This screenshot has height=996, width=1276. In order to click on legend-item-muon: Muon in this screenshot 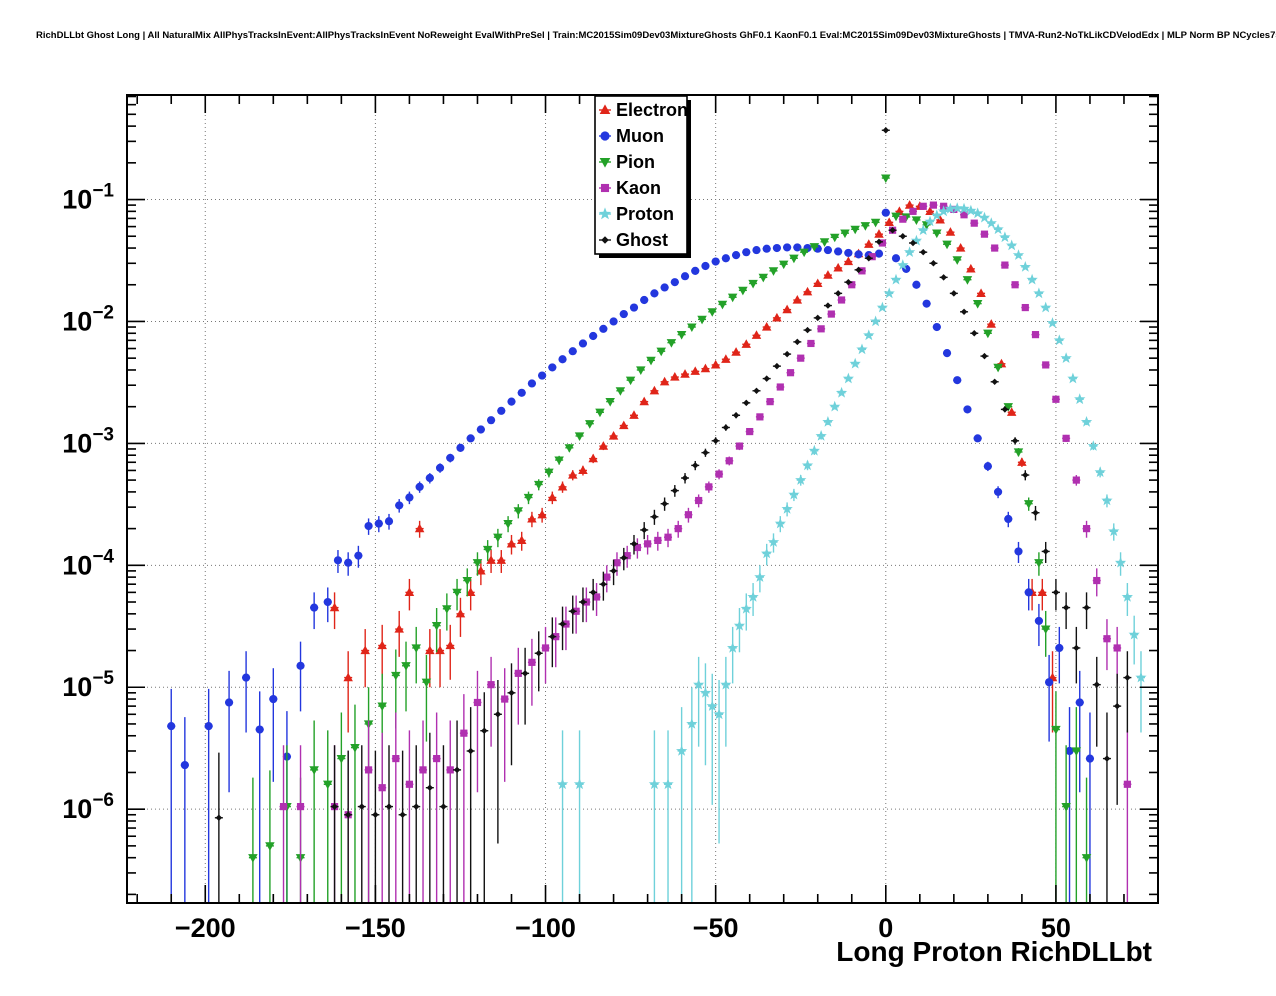, I will do `click(631, 136)`.